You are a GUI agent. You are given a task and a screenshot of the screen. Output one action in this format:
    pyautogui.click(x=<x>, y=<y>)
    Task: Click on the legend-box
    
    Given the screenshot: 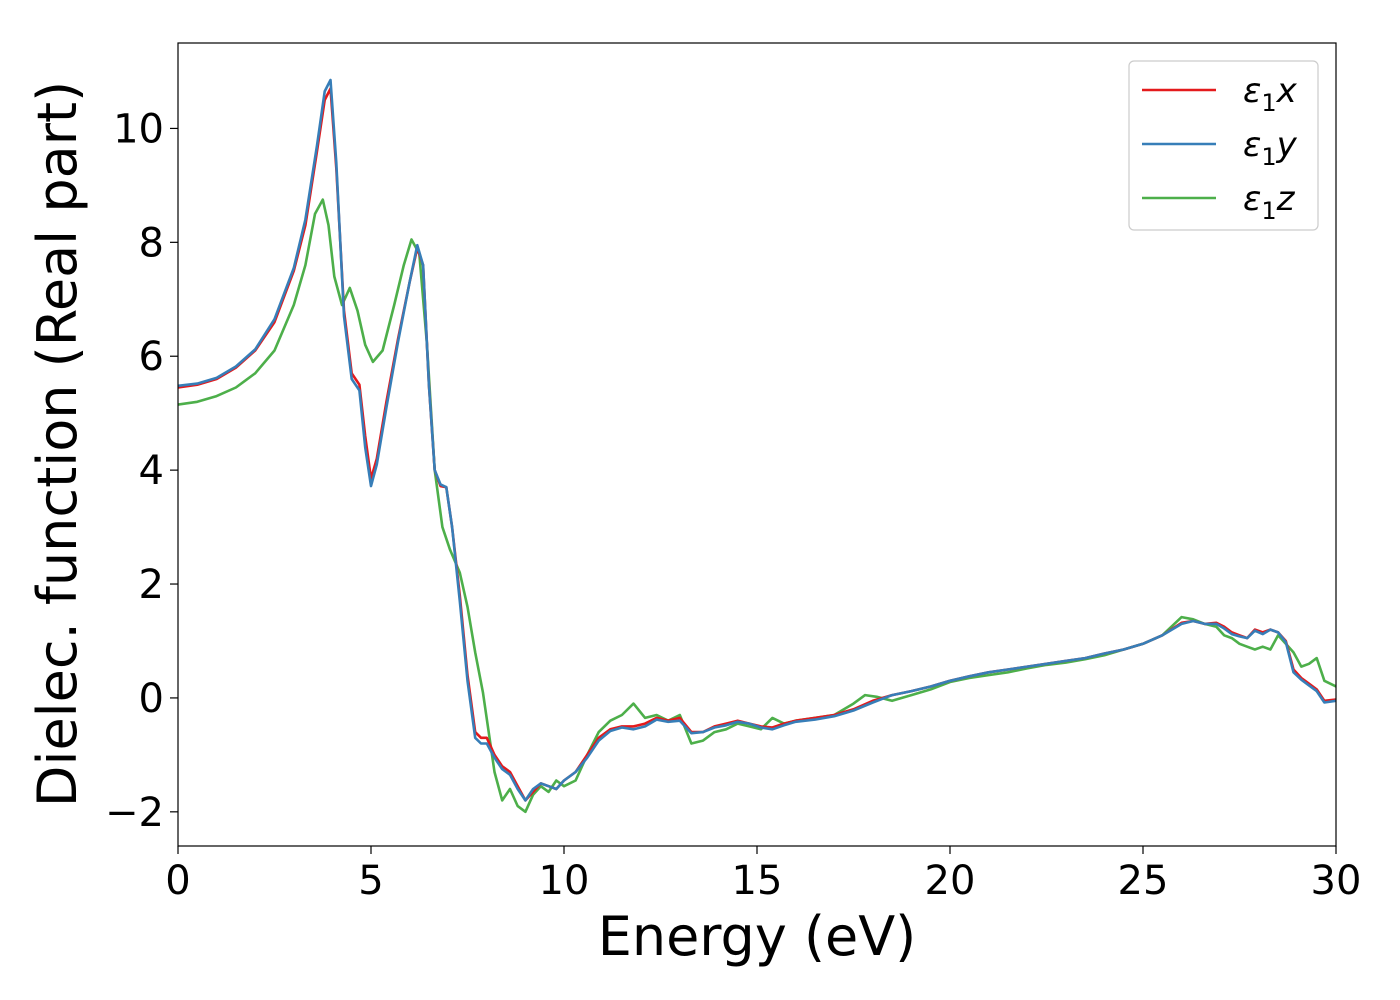 What is the action you would take?
    pyautogui.click(x=1223, y=145)
    